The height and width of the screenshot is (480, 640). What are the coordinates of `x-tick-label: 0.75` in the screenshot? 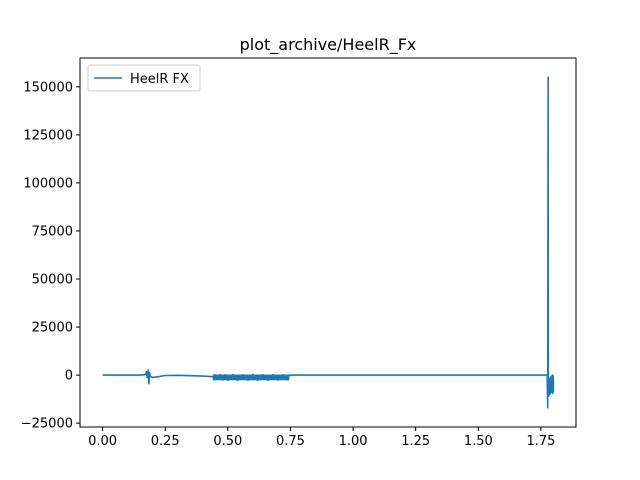 It's located at (290, 441).